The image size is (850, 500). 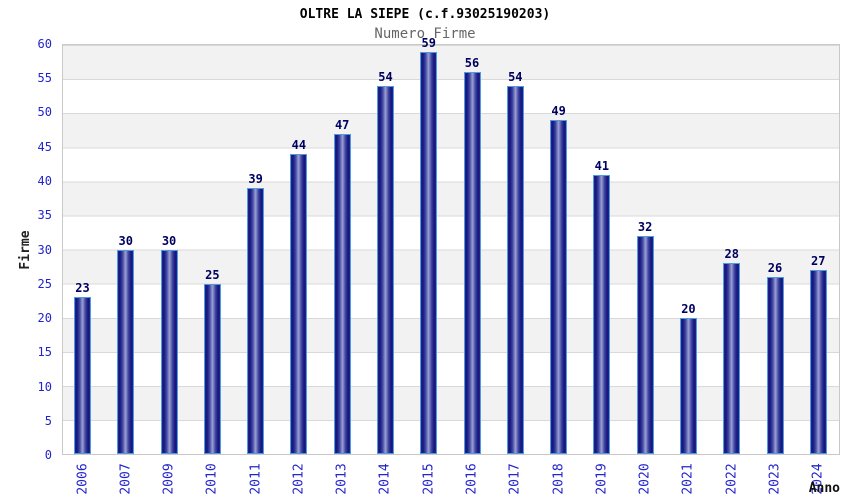 What do you see at coordinates (256, 479) in the screenshot?
I see `x-tick-label: 2011` at bounding box center [256, 479].